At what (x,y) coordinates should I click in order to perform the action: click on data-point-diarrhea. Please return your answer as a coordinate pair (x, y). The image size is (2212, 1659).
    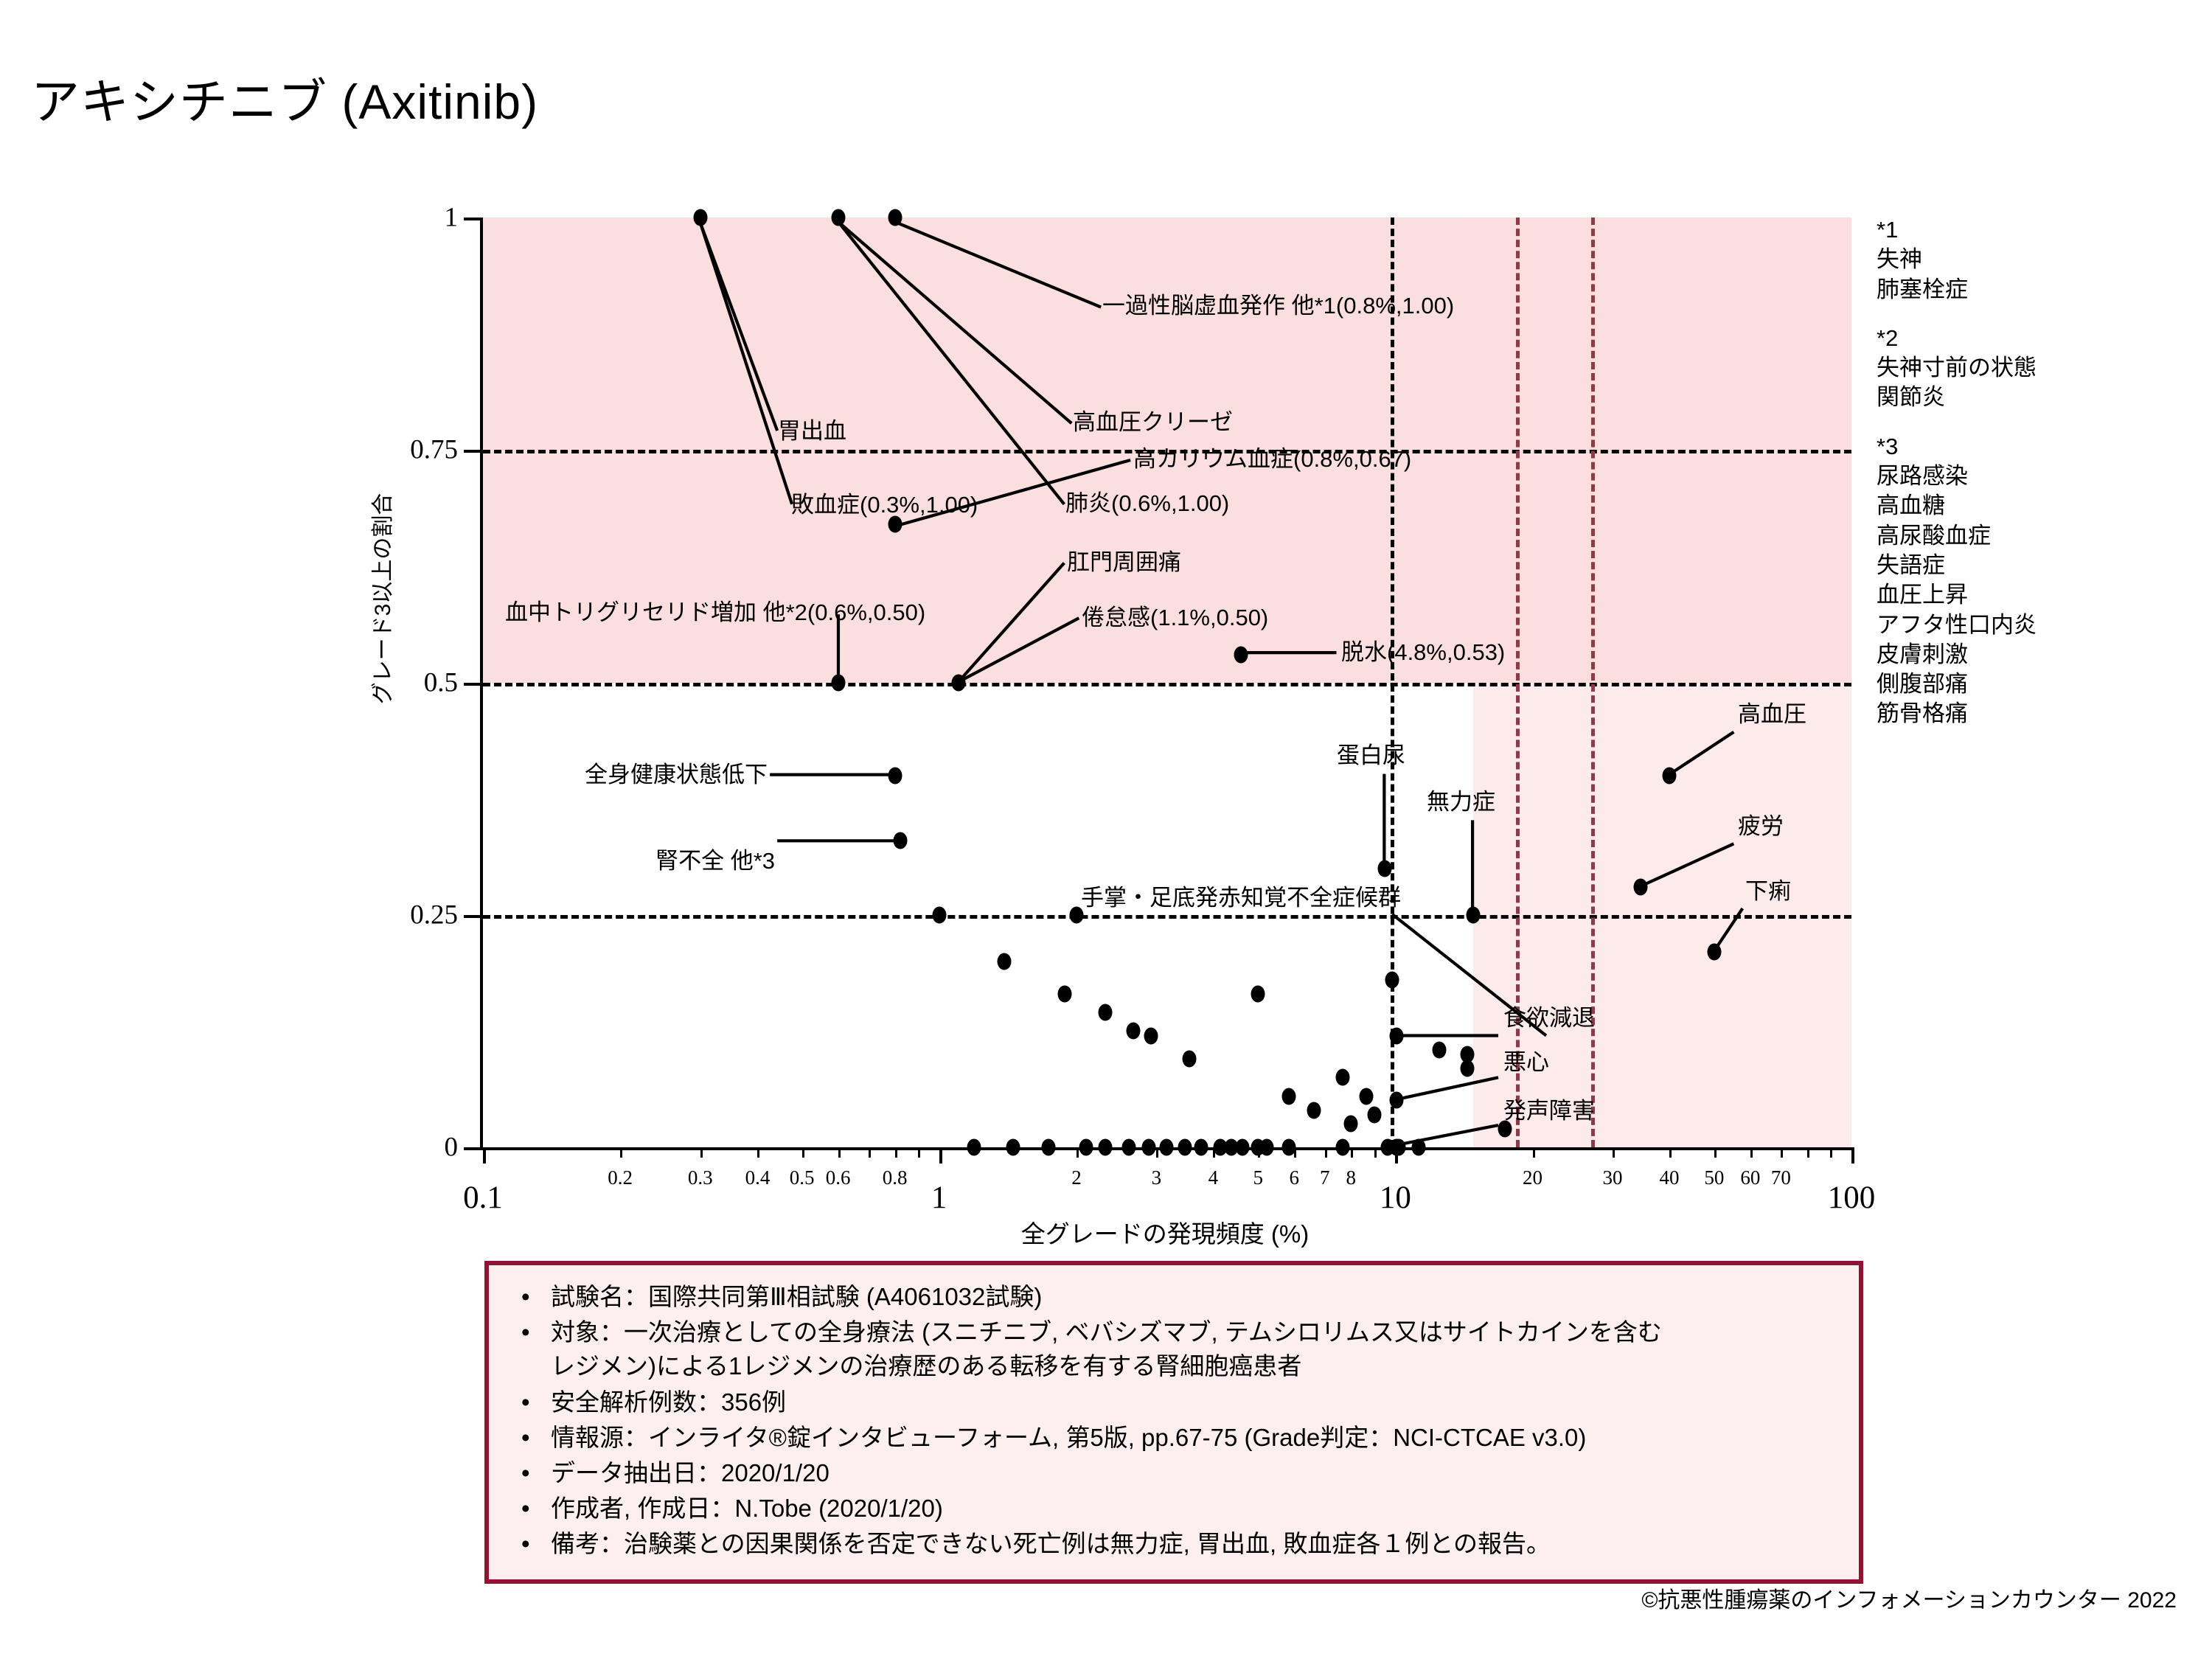
    Looking at the image, I should click on (1714, 952).